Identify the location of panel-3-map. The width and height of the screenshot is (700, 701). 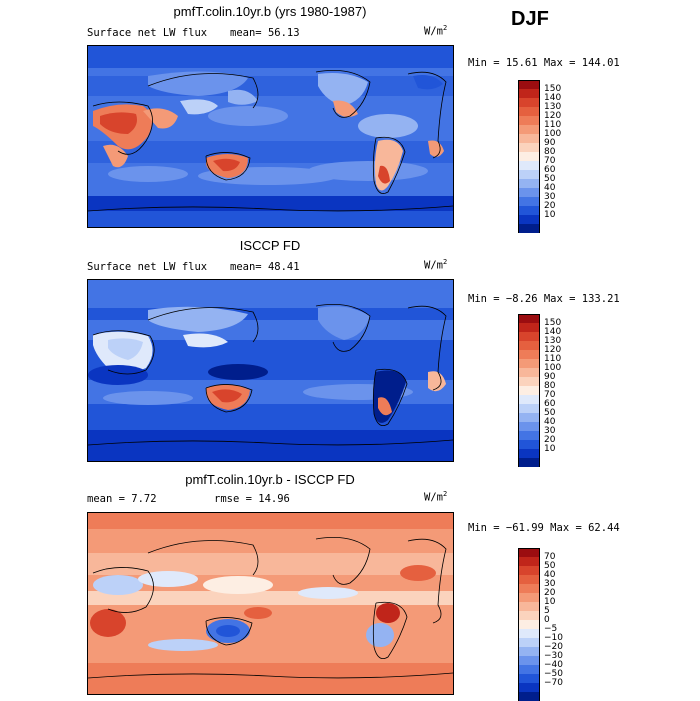
(270, 603).